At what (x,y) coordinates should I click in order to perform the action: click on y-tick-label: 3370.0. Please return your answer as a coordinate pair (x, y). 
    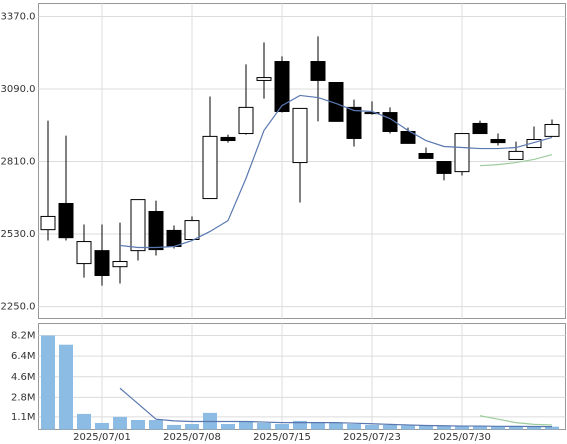
    Looking at the image, I should click on (18, 16).